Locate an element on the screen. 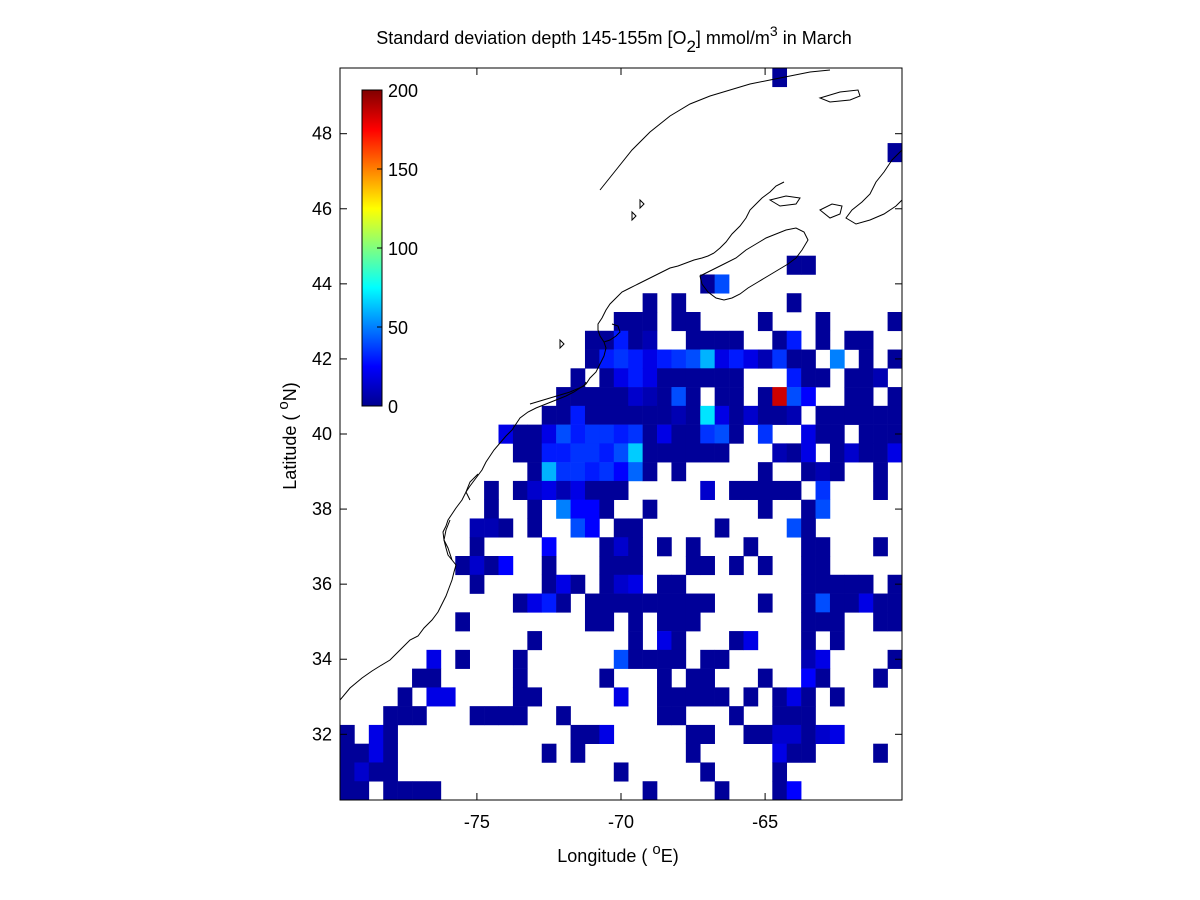 The height and width of the screenshot is (900, 1200). y-tick-label: 36 is located at coordinates (322, 584).